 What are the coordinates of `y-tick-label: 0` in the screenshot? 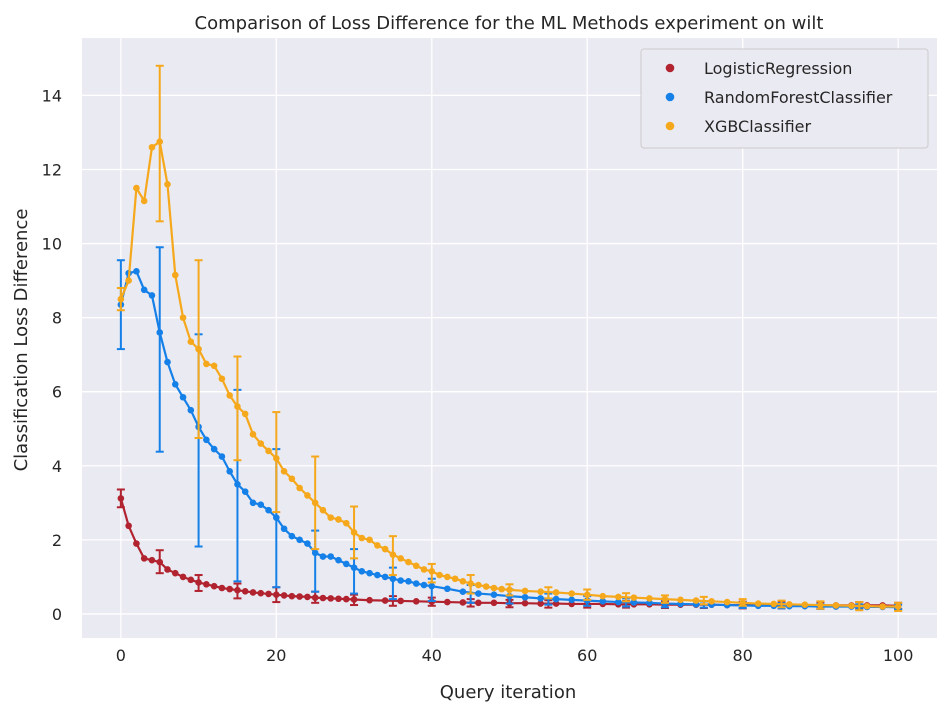 It's located at (57, 614).